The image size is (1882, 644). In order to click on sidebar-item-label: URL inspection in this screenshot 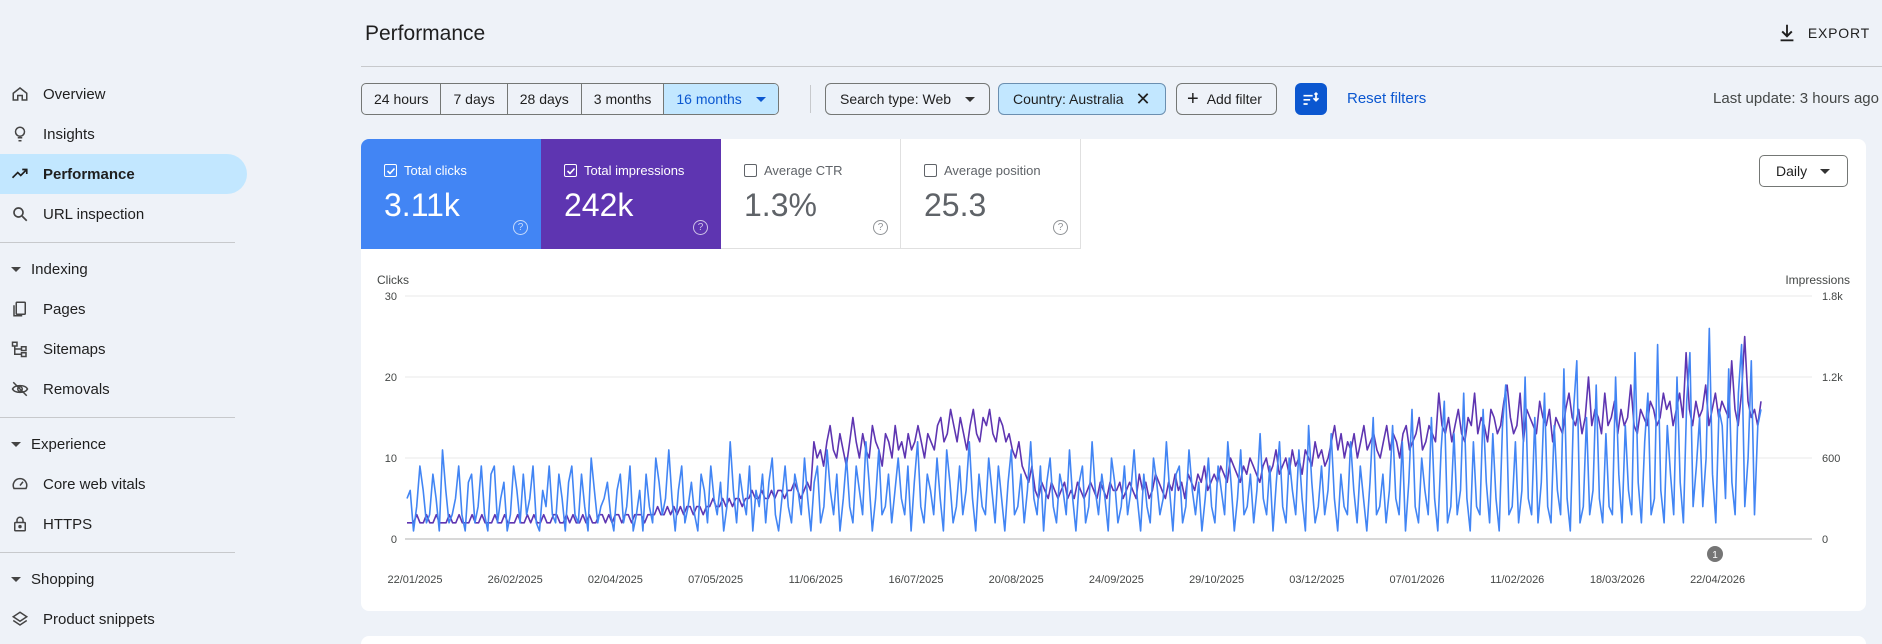, I will do `click(94, 214)`.